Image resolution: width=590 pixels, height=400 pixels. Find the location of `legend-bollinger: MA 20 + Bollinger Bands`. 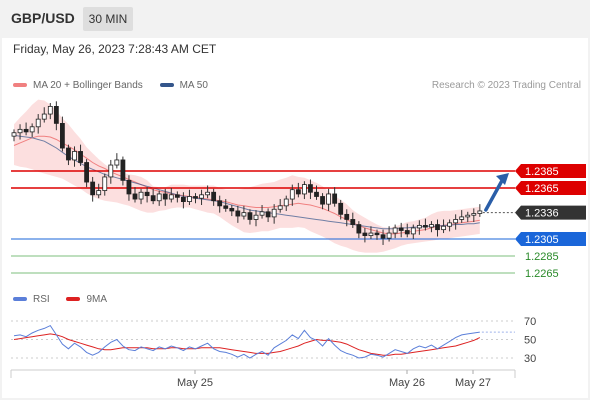

legend-bollinger: MA 20 + Bollinger Bands is located at coordinates (78, 85).